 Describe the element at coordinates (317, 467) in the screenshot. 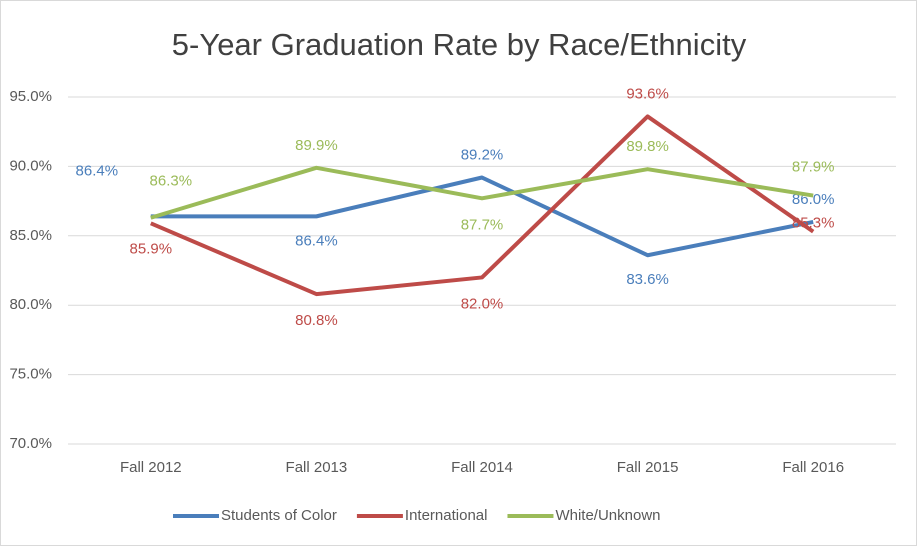

I see `x-tick-label: Fall 2013` at that location.